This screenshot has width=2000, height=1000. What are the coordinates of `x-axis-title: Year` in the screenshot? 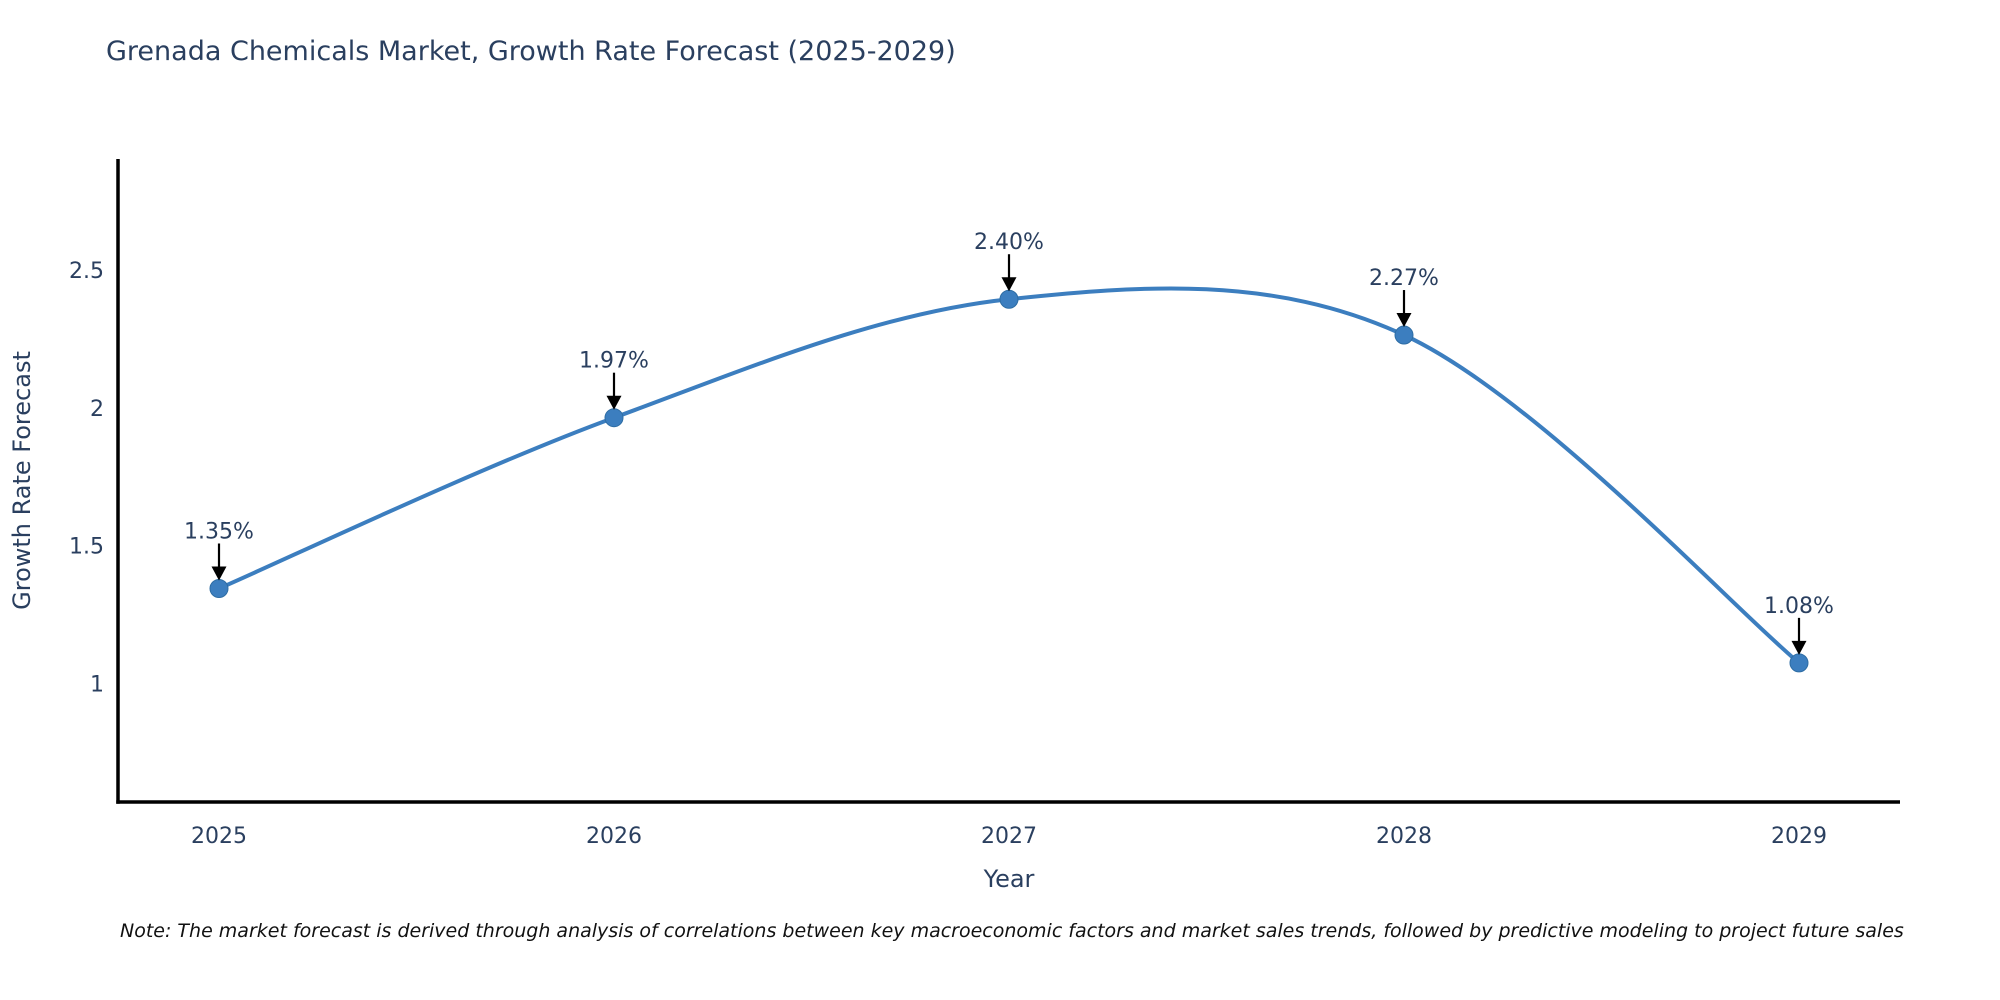 It's located at (1009, 879).